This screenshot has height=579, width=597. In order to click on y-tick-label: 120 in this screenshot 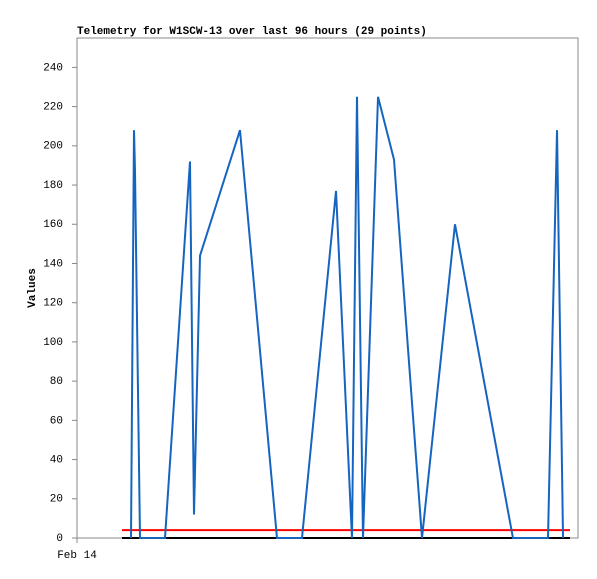, I will do `click(53, 304)`.